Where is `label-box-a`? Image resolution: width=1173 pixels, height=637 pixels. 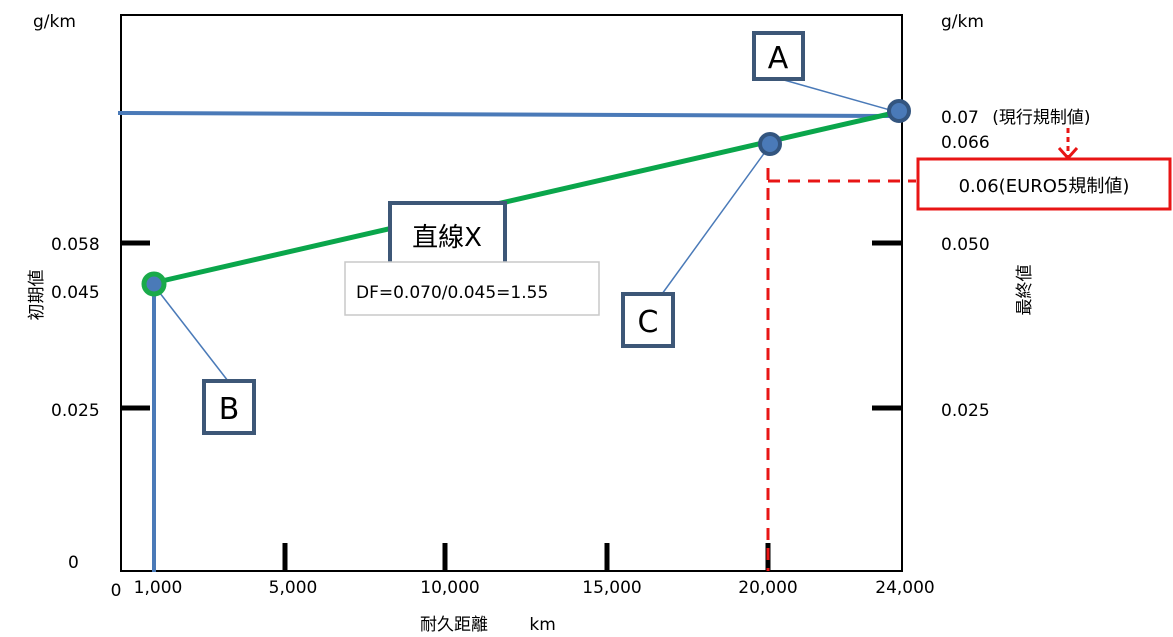 label-box-a is located at coordinates (778, 56).